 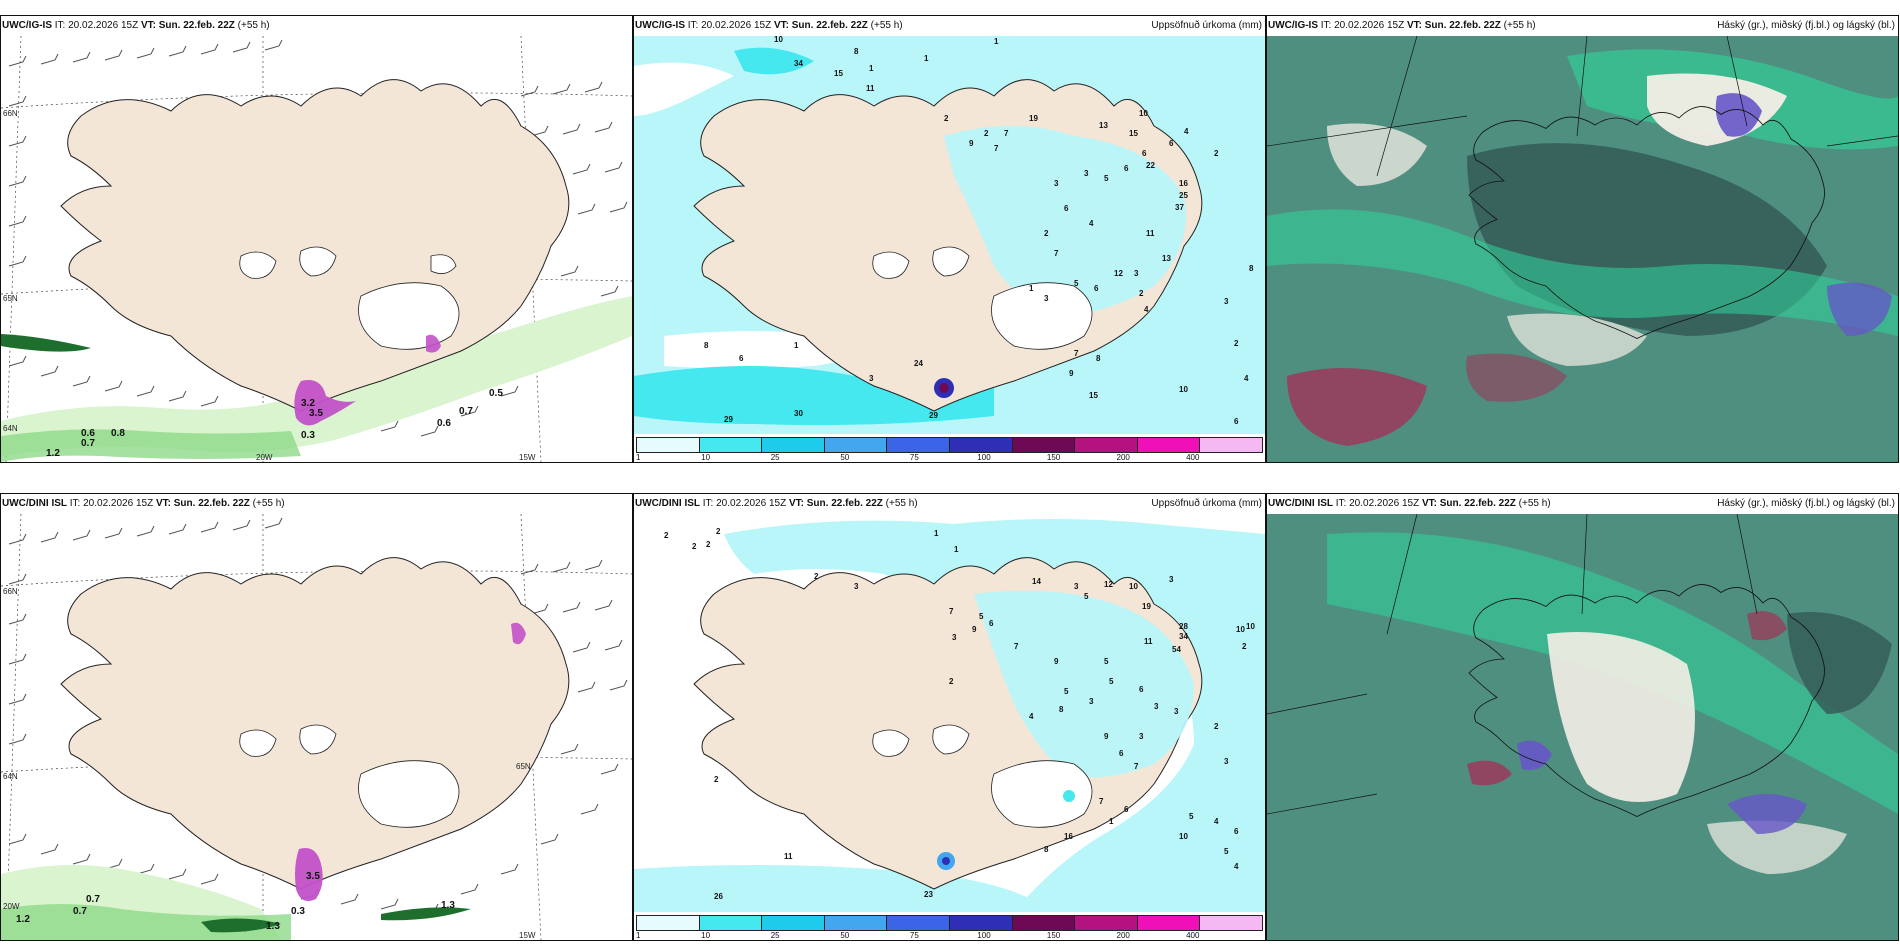 I want to click on precip-value: 30, so click(x=798, y=413).